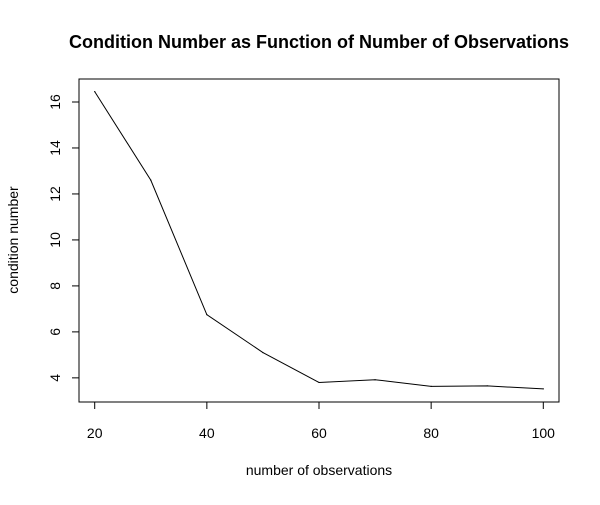 This screenshot has height=505, width=600. I want to click on y-tick-label: 12, so click(55, 194).